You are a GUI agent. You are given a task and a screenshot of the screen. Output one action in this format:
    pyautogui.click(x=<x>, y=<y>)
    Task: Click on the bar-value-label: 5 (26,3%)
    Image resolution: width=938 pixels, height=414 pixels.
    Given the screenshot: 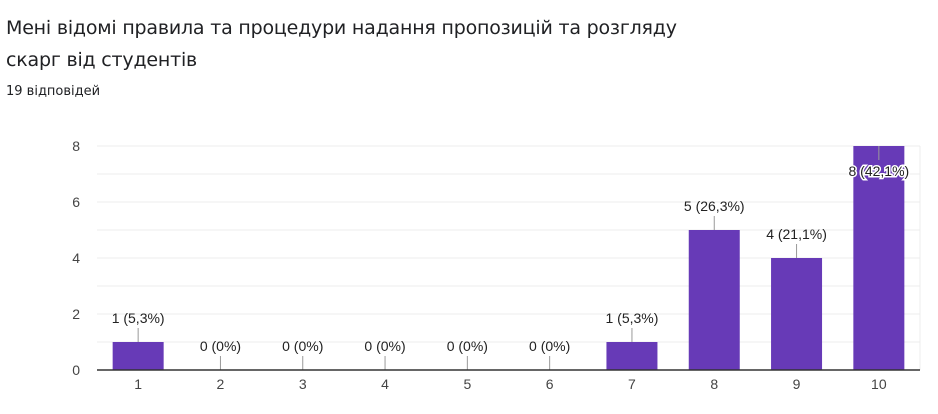 What is the action you would take?
    pyautogui.click(x=714, y=206)
    